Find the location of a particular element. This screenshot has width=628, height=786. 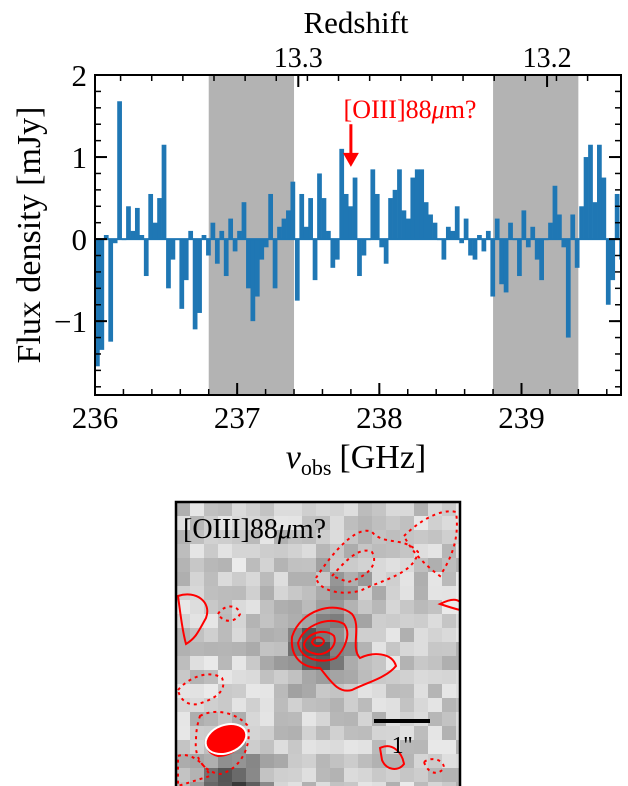

x-tick-label: 239 is located at coordinates (521, 417).